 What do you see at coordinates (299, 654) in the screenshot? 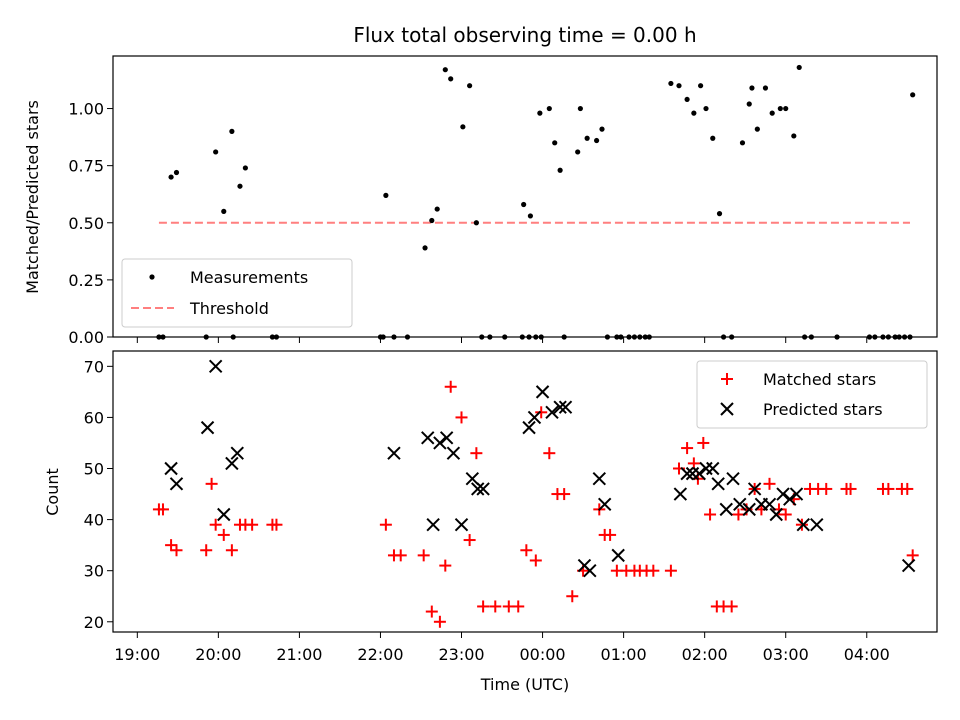
I see `x-tick-label: 21:00` at bounding box center [299, 654].